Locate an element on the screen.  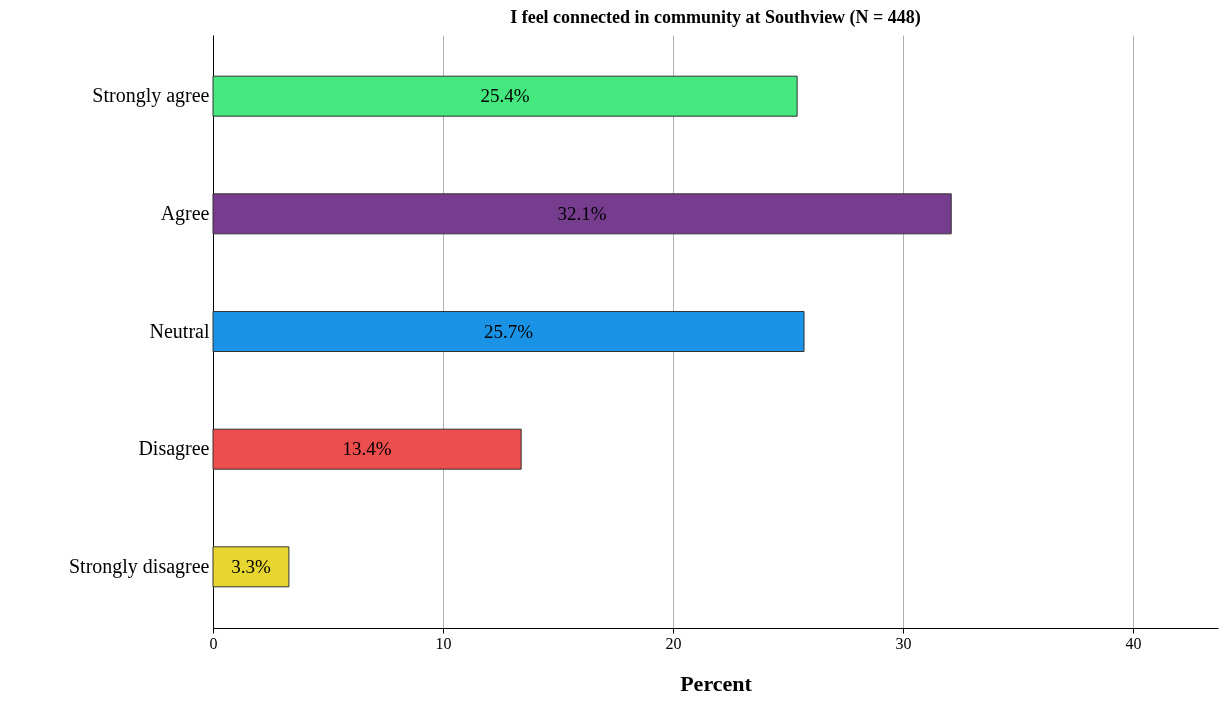
data-label: 25.7% is located at coordinates (508, 331).